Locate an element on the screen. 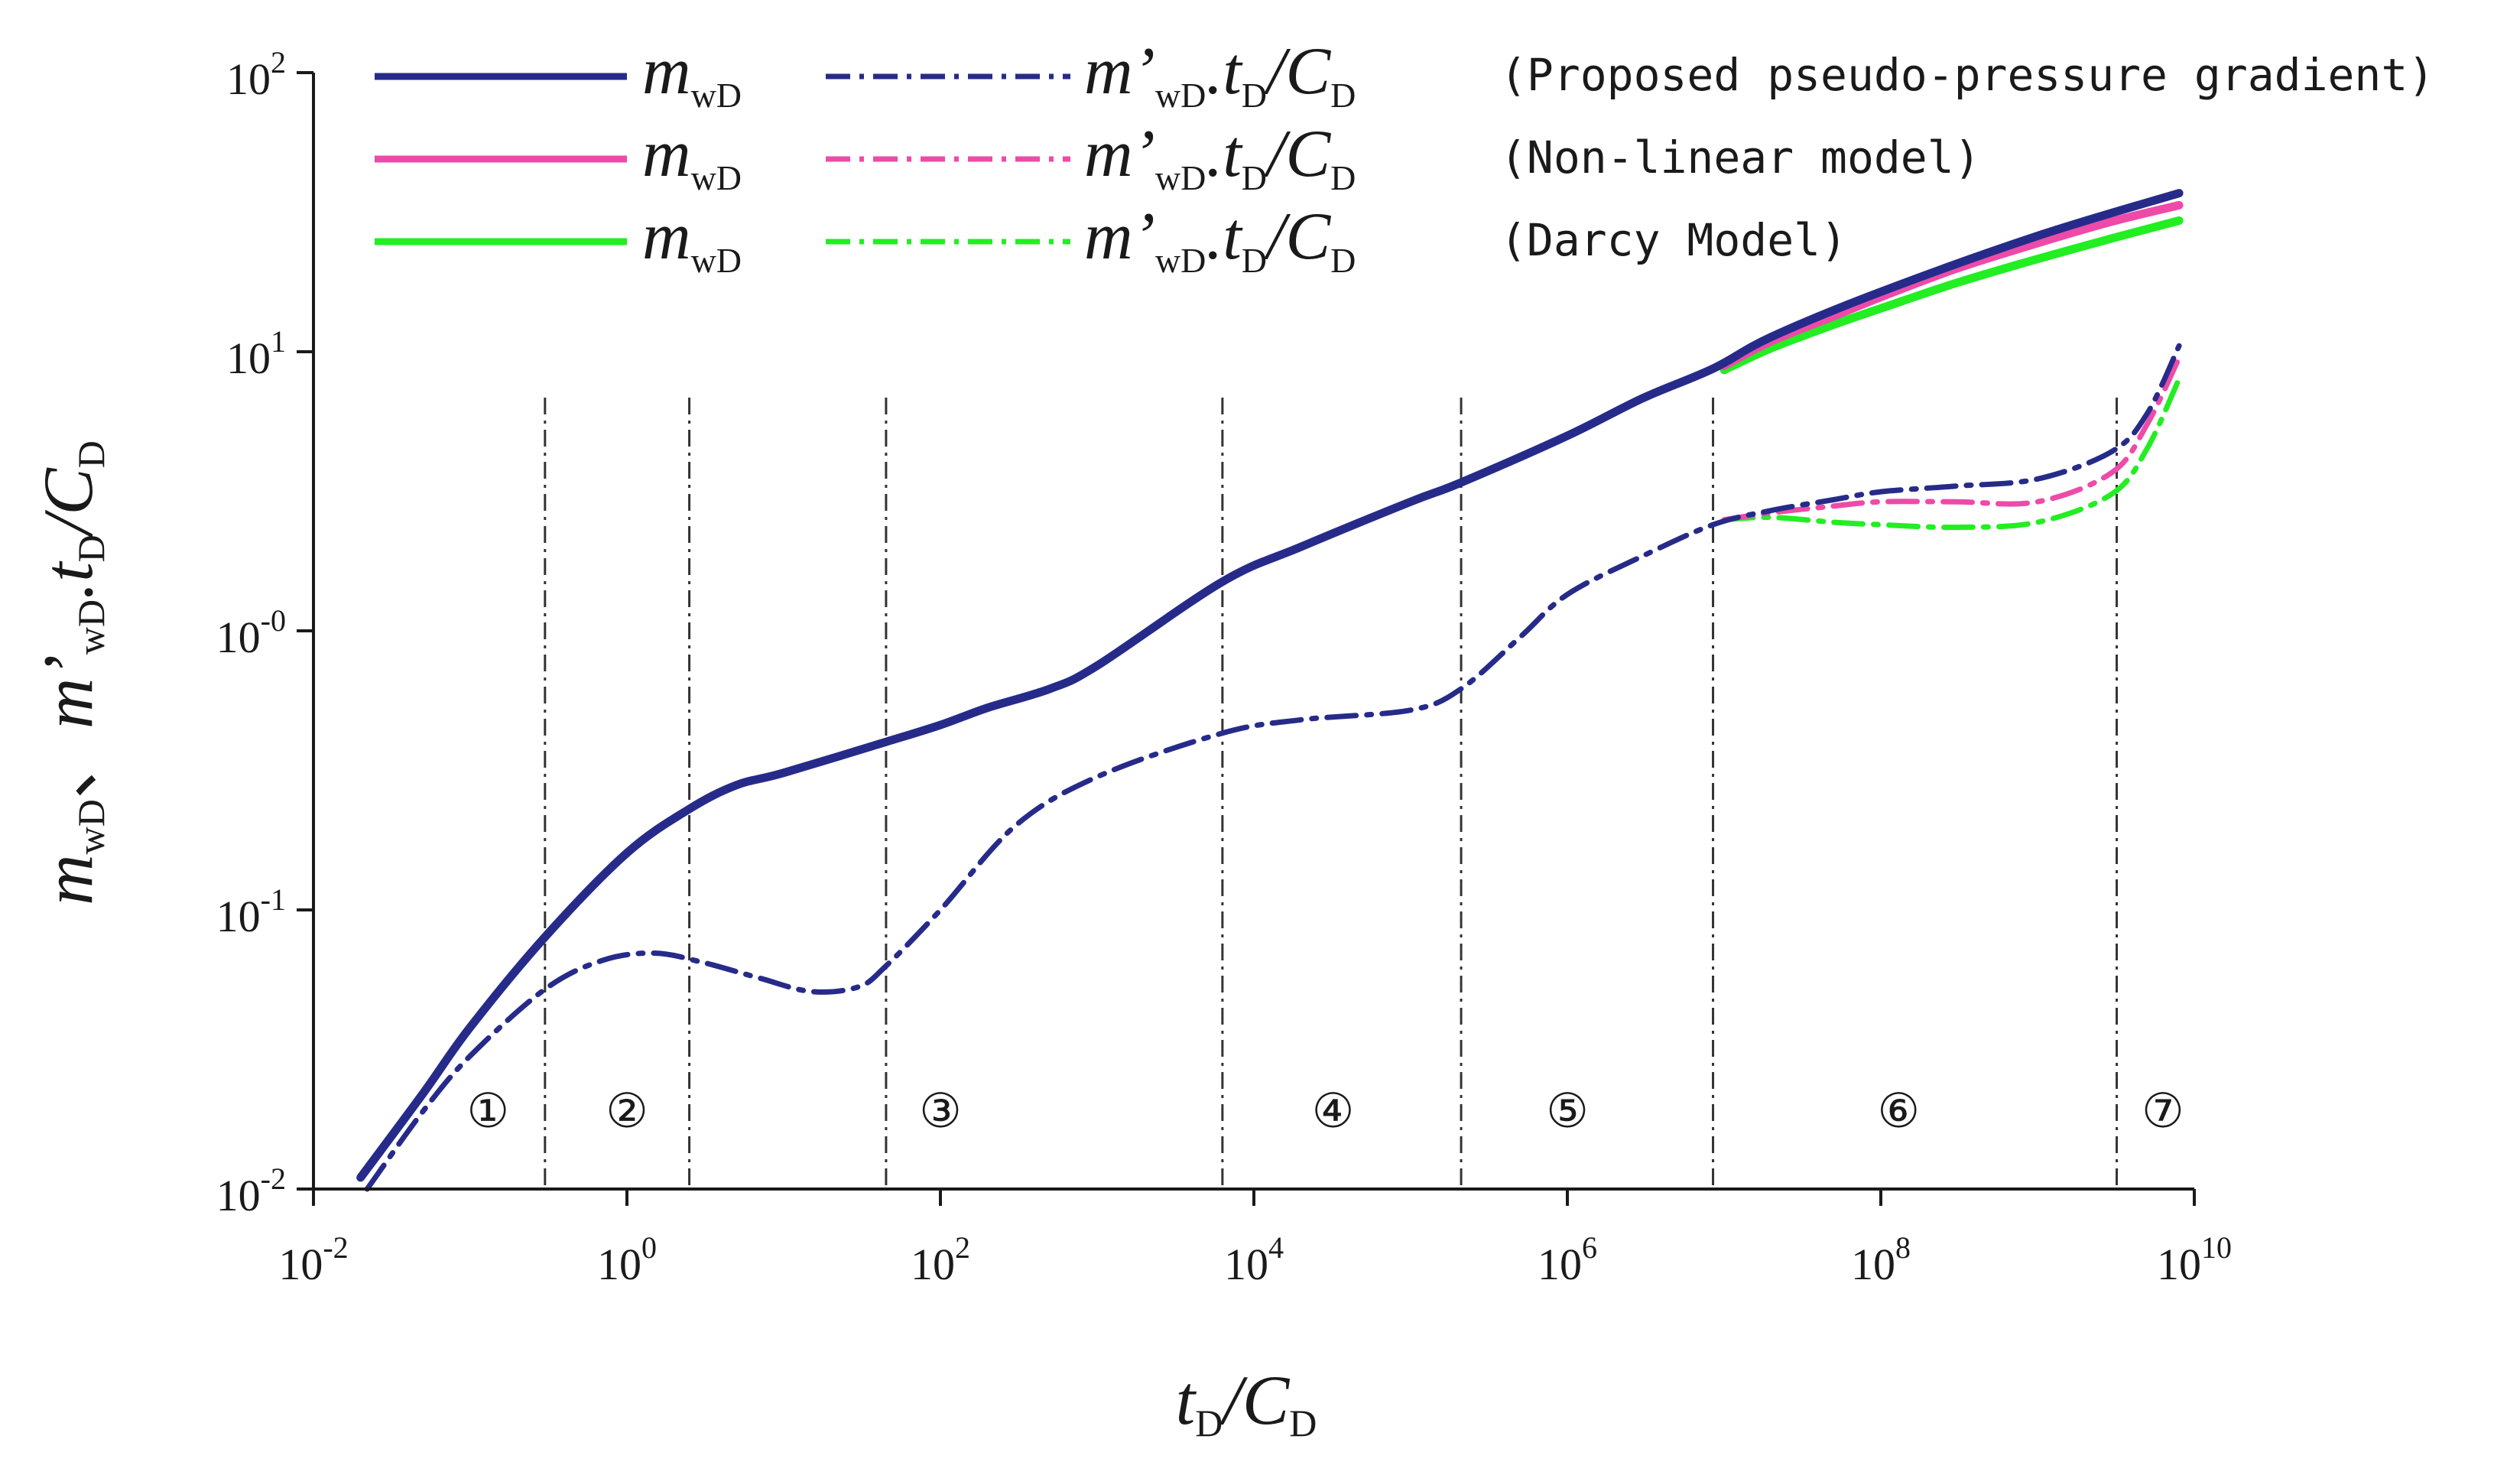 This screenshot has width=2520, height=1462. x-tick-label: 10¹⁰ is located at coordinates (2194, 1259).